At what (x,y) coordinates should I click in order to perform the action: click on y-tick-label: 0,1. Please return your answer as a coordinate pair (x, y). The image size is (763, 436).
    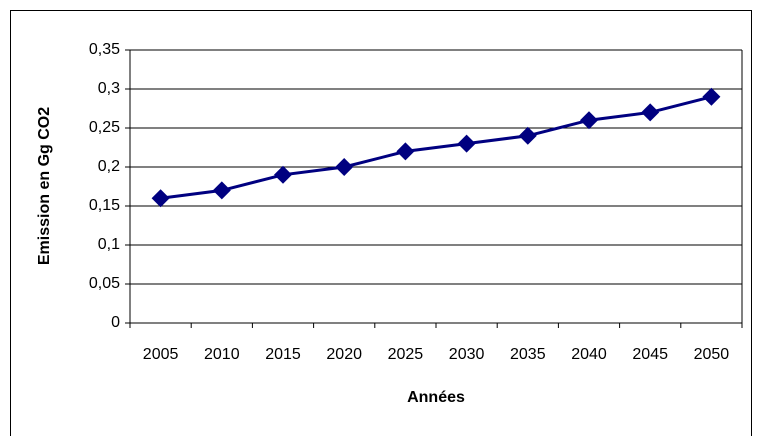
    Looking at the image, I should click on (109, 244).